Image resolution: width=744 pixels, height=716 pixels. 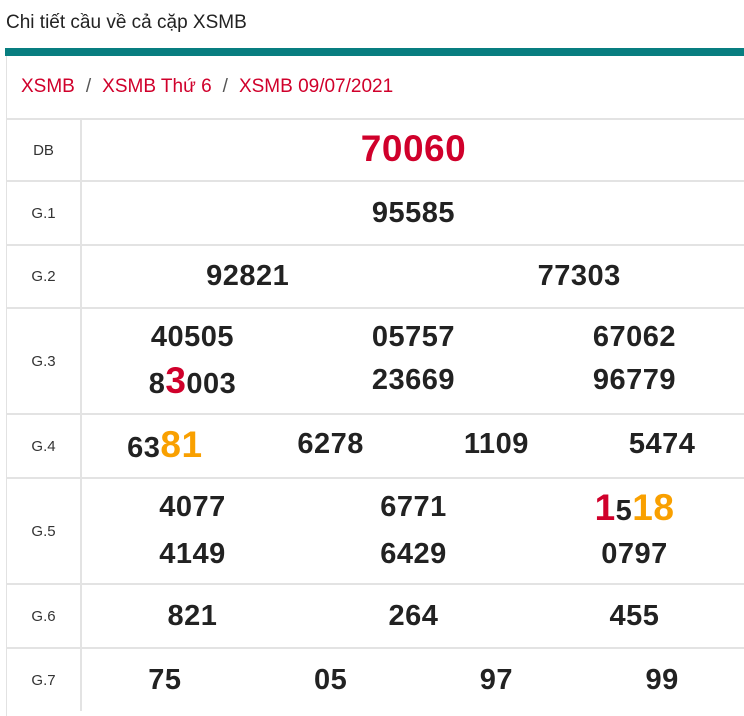 I want to click on digits: 95585, so click(x=413, y=213).